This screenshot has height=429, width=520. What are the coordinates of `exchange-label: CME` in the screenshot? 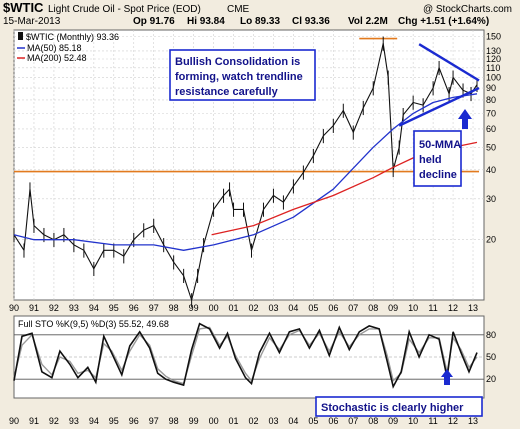 It's located at (238, 9).